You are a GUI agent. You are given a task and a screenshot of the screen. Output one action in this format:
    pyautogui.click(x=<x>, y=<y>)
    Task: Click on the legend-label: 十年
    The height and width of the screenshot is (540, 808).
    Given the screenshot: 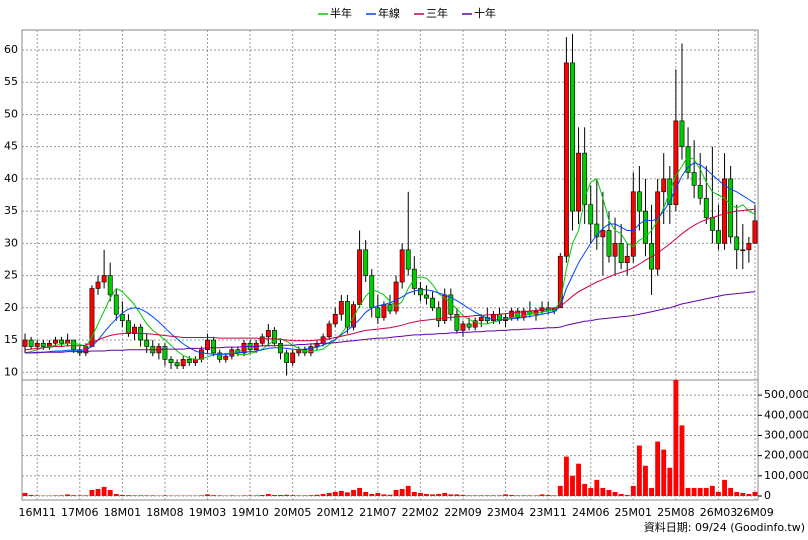 What is the action you would take?
    pyautogui.click(x=485, y=13)
    